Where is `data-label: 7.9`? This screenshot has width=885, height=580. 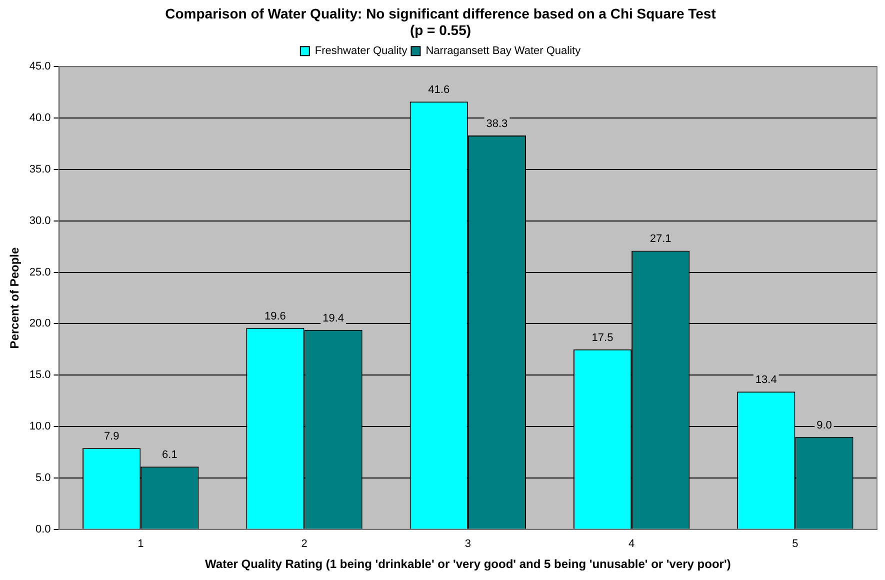 data-label: 7.9 is located at coordinates (112, 436).